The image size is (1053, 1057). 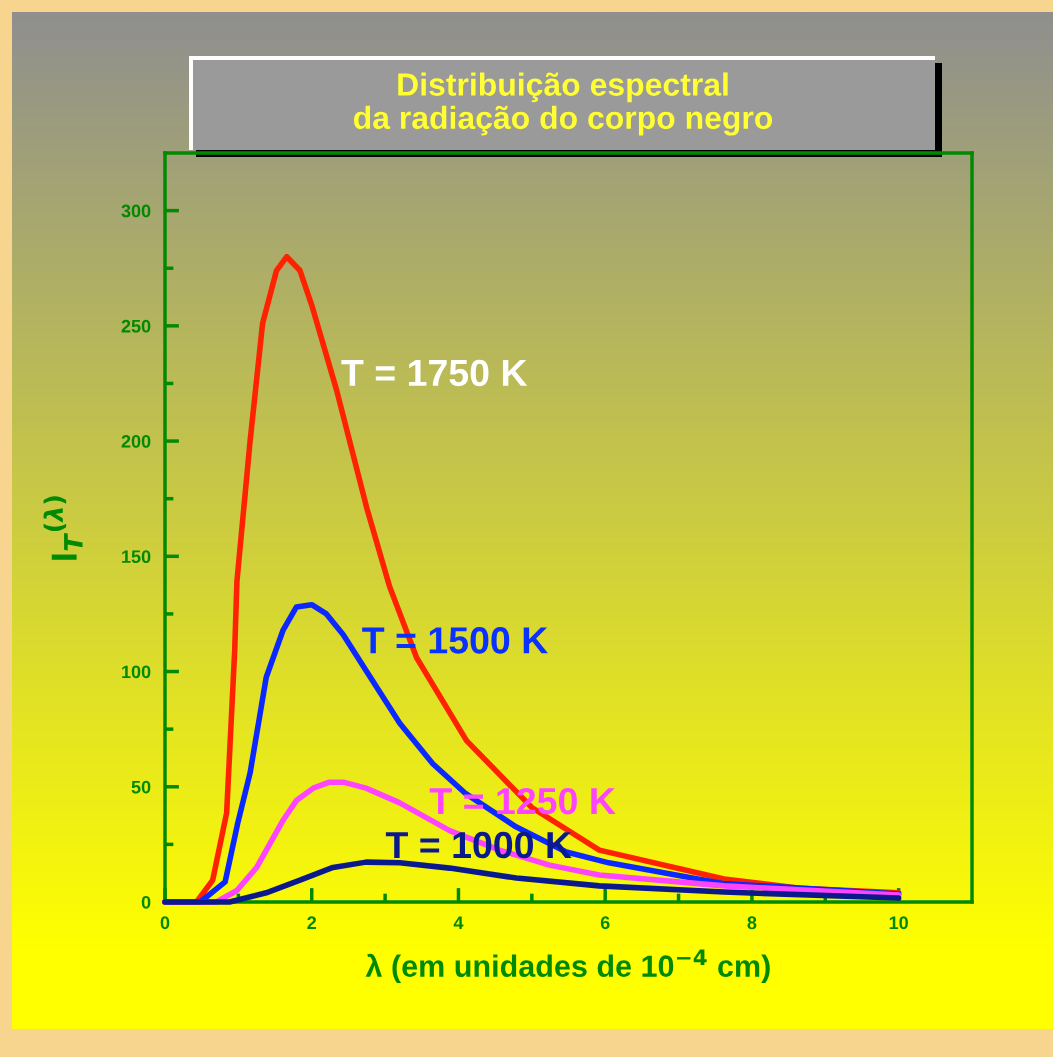 I want to click on y-tick-label: 250, so click(x=136, y=326).